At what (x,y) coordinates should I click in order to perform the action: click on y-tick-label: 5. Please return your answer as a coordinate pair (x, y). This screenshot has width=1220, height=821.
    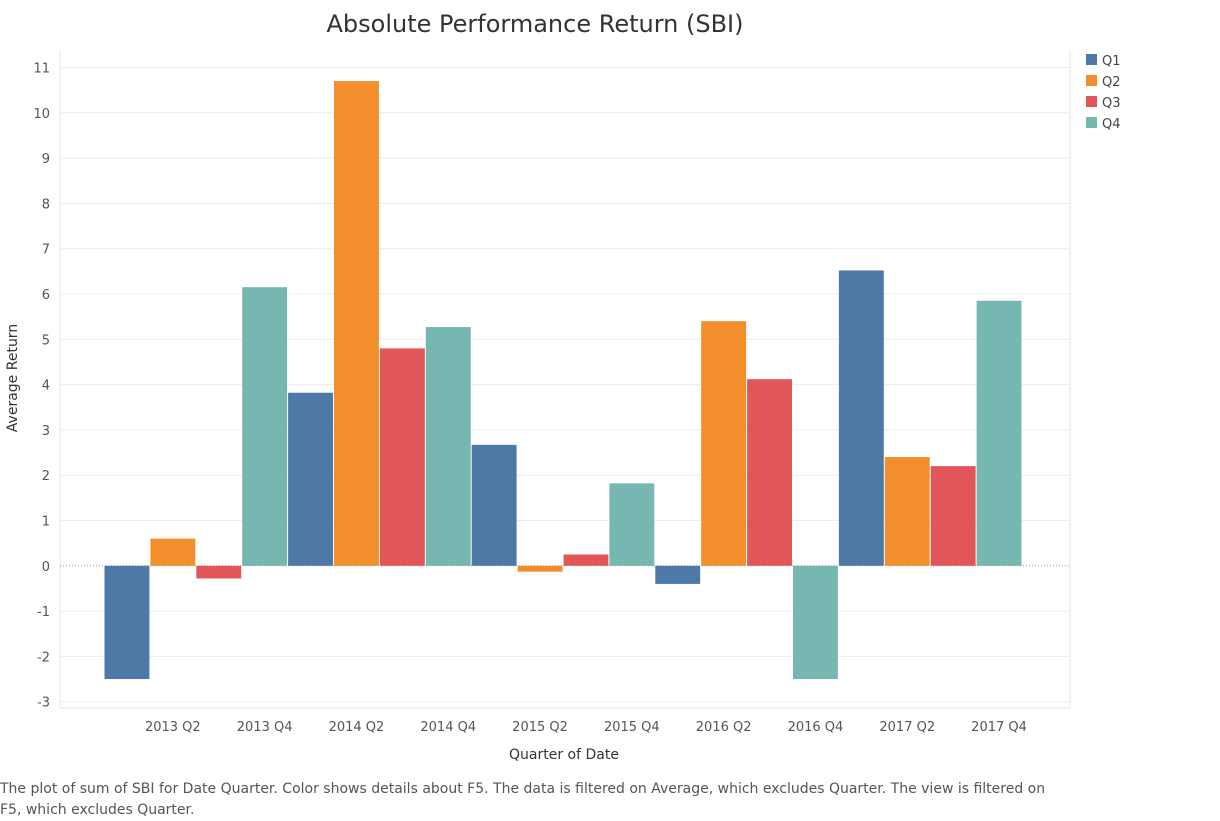
    Looking at the image, I should click on (46, 340).